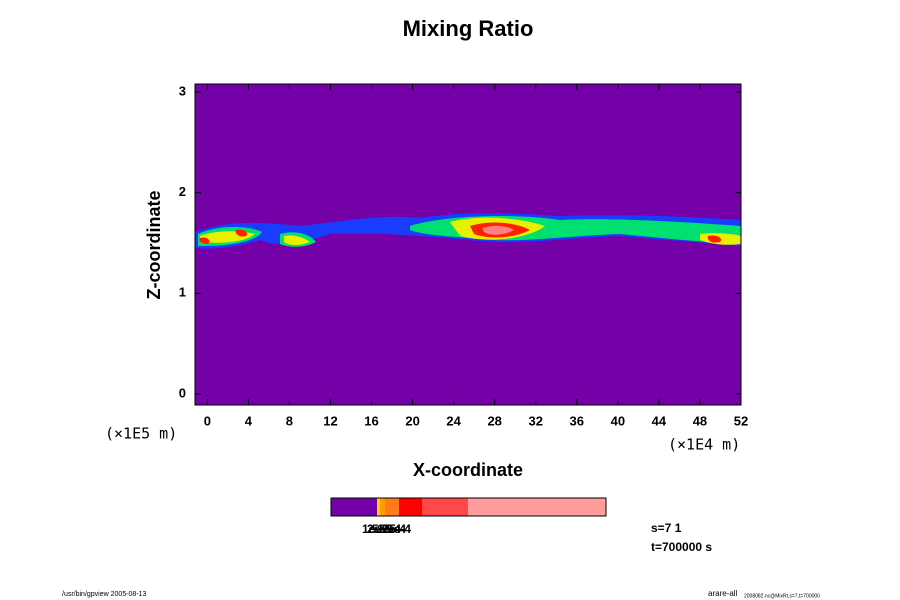 This screenshot has width=900, height=600. Describe the element at coordinates (371, 420) in the screenshot. I see `x-tick-label: 16` at that location.